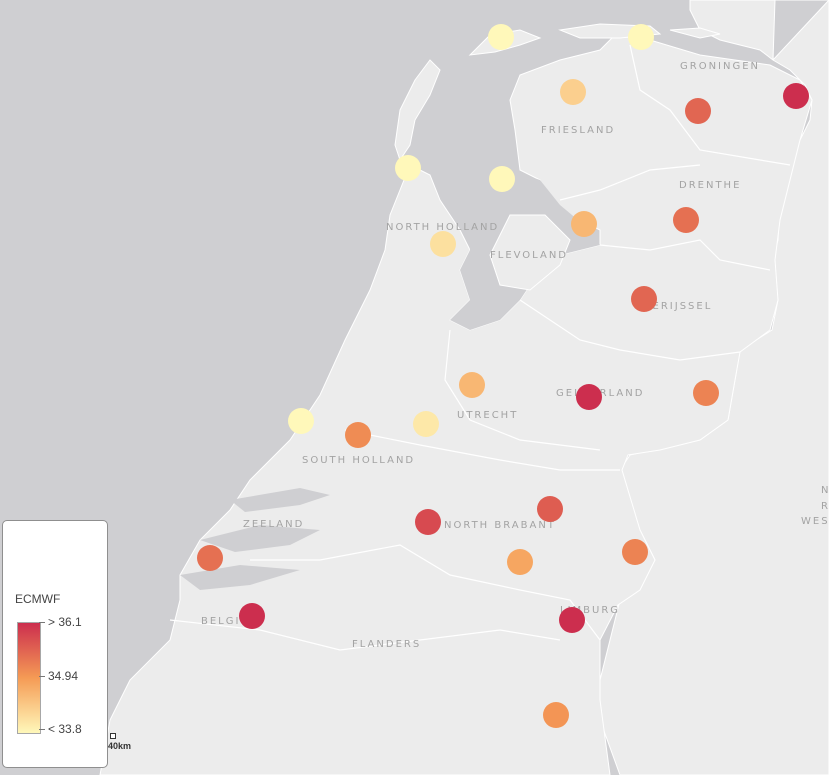  I want to click on region-label-edge-n: N, so click(825, 490).